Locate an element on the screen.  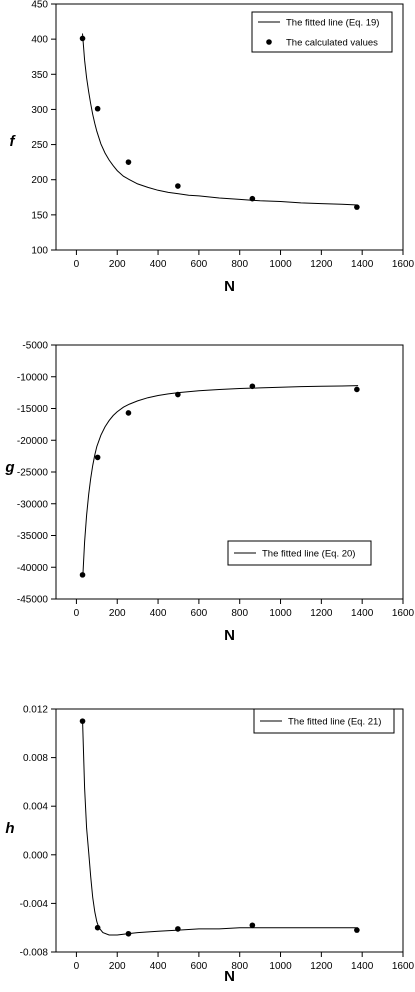
chart-2-y-tick-label: -35000 is located at coordinates (33, 536).